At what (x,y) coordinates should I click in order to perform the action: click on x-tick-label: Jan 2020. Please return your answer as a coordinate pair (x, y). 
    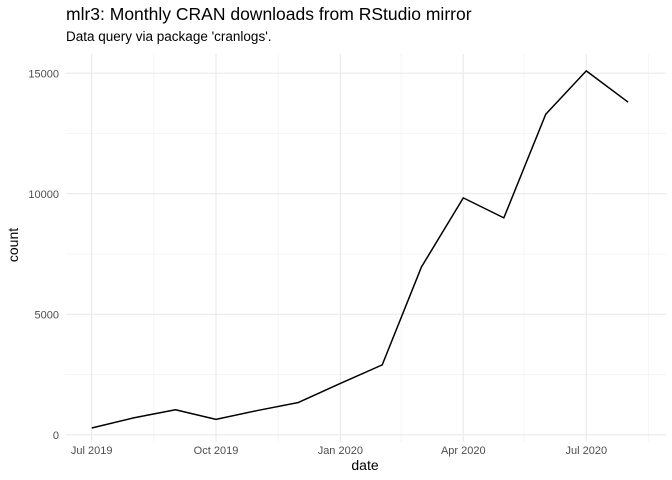
    Looking at the image, I should click on (340, 451).